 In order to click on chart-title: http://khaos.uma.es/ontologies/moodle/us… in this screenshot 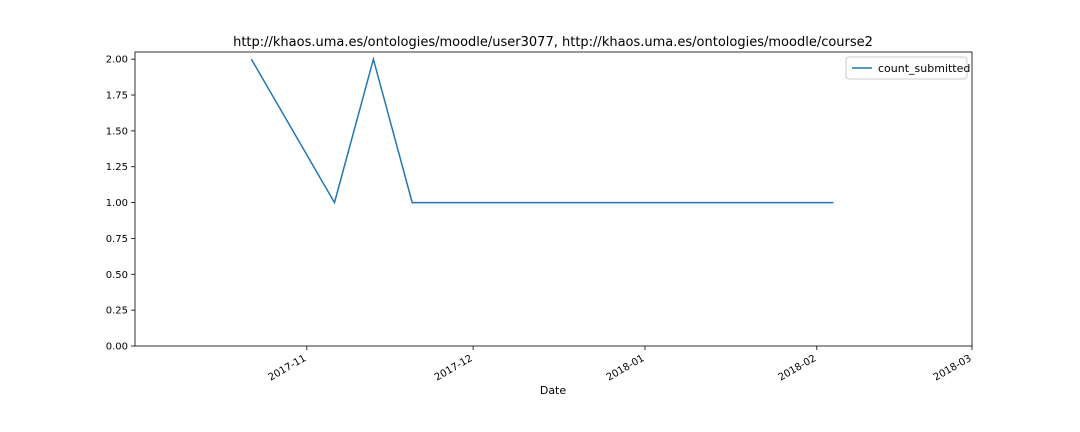, I will do `click(553, 42)`.